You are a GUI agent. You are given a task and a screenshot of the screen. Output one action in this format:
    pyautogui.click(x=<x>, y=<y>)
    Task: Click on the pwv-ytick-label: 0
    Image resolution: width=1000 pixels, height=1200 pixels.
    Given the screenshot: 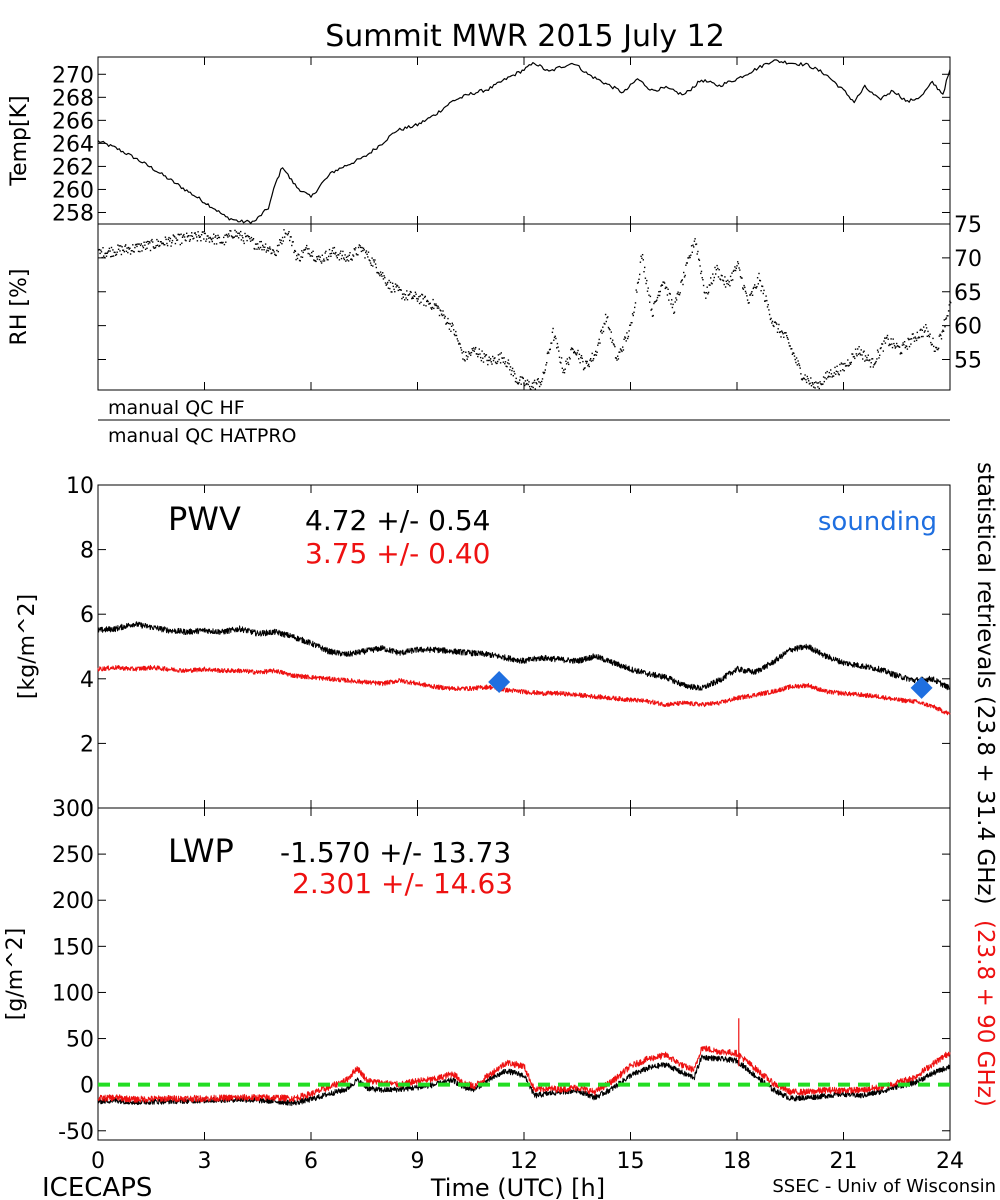 What is the action you would take?
    pyautogui.click(x=87, y=809)
    